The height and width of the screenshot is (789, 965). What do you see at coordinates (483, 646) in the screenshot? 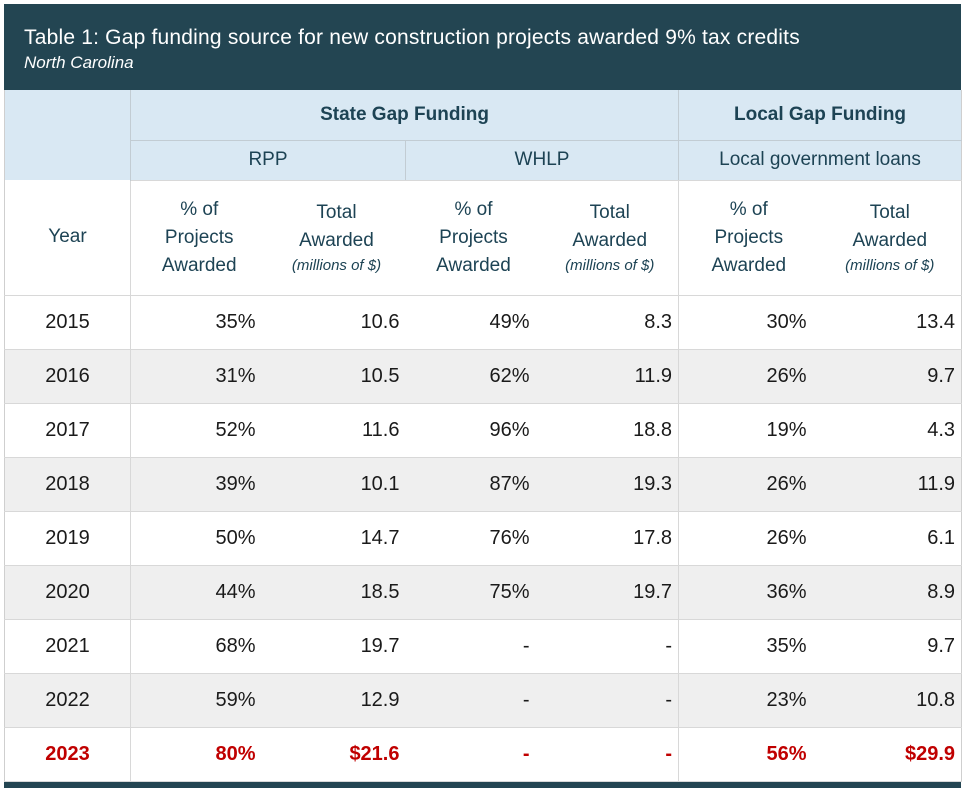
I see `table-row: 2021 68% 19.7 - - 35% 9.7` at bounding box center [483, 646].